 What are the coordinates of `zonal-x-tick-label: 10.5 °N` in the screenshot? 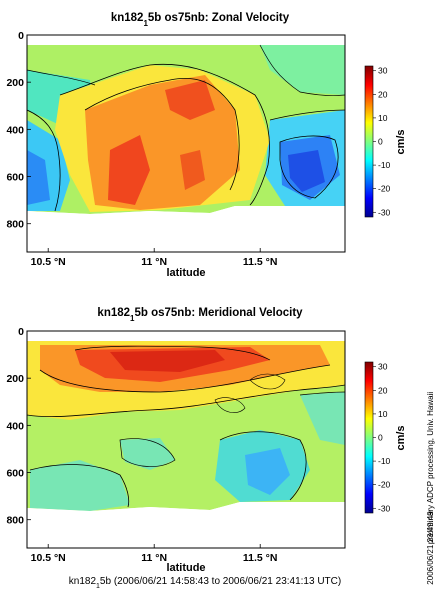 It's located at (48, 262).